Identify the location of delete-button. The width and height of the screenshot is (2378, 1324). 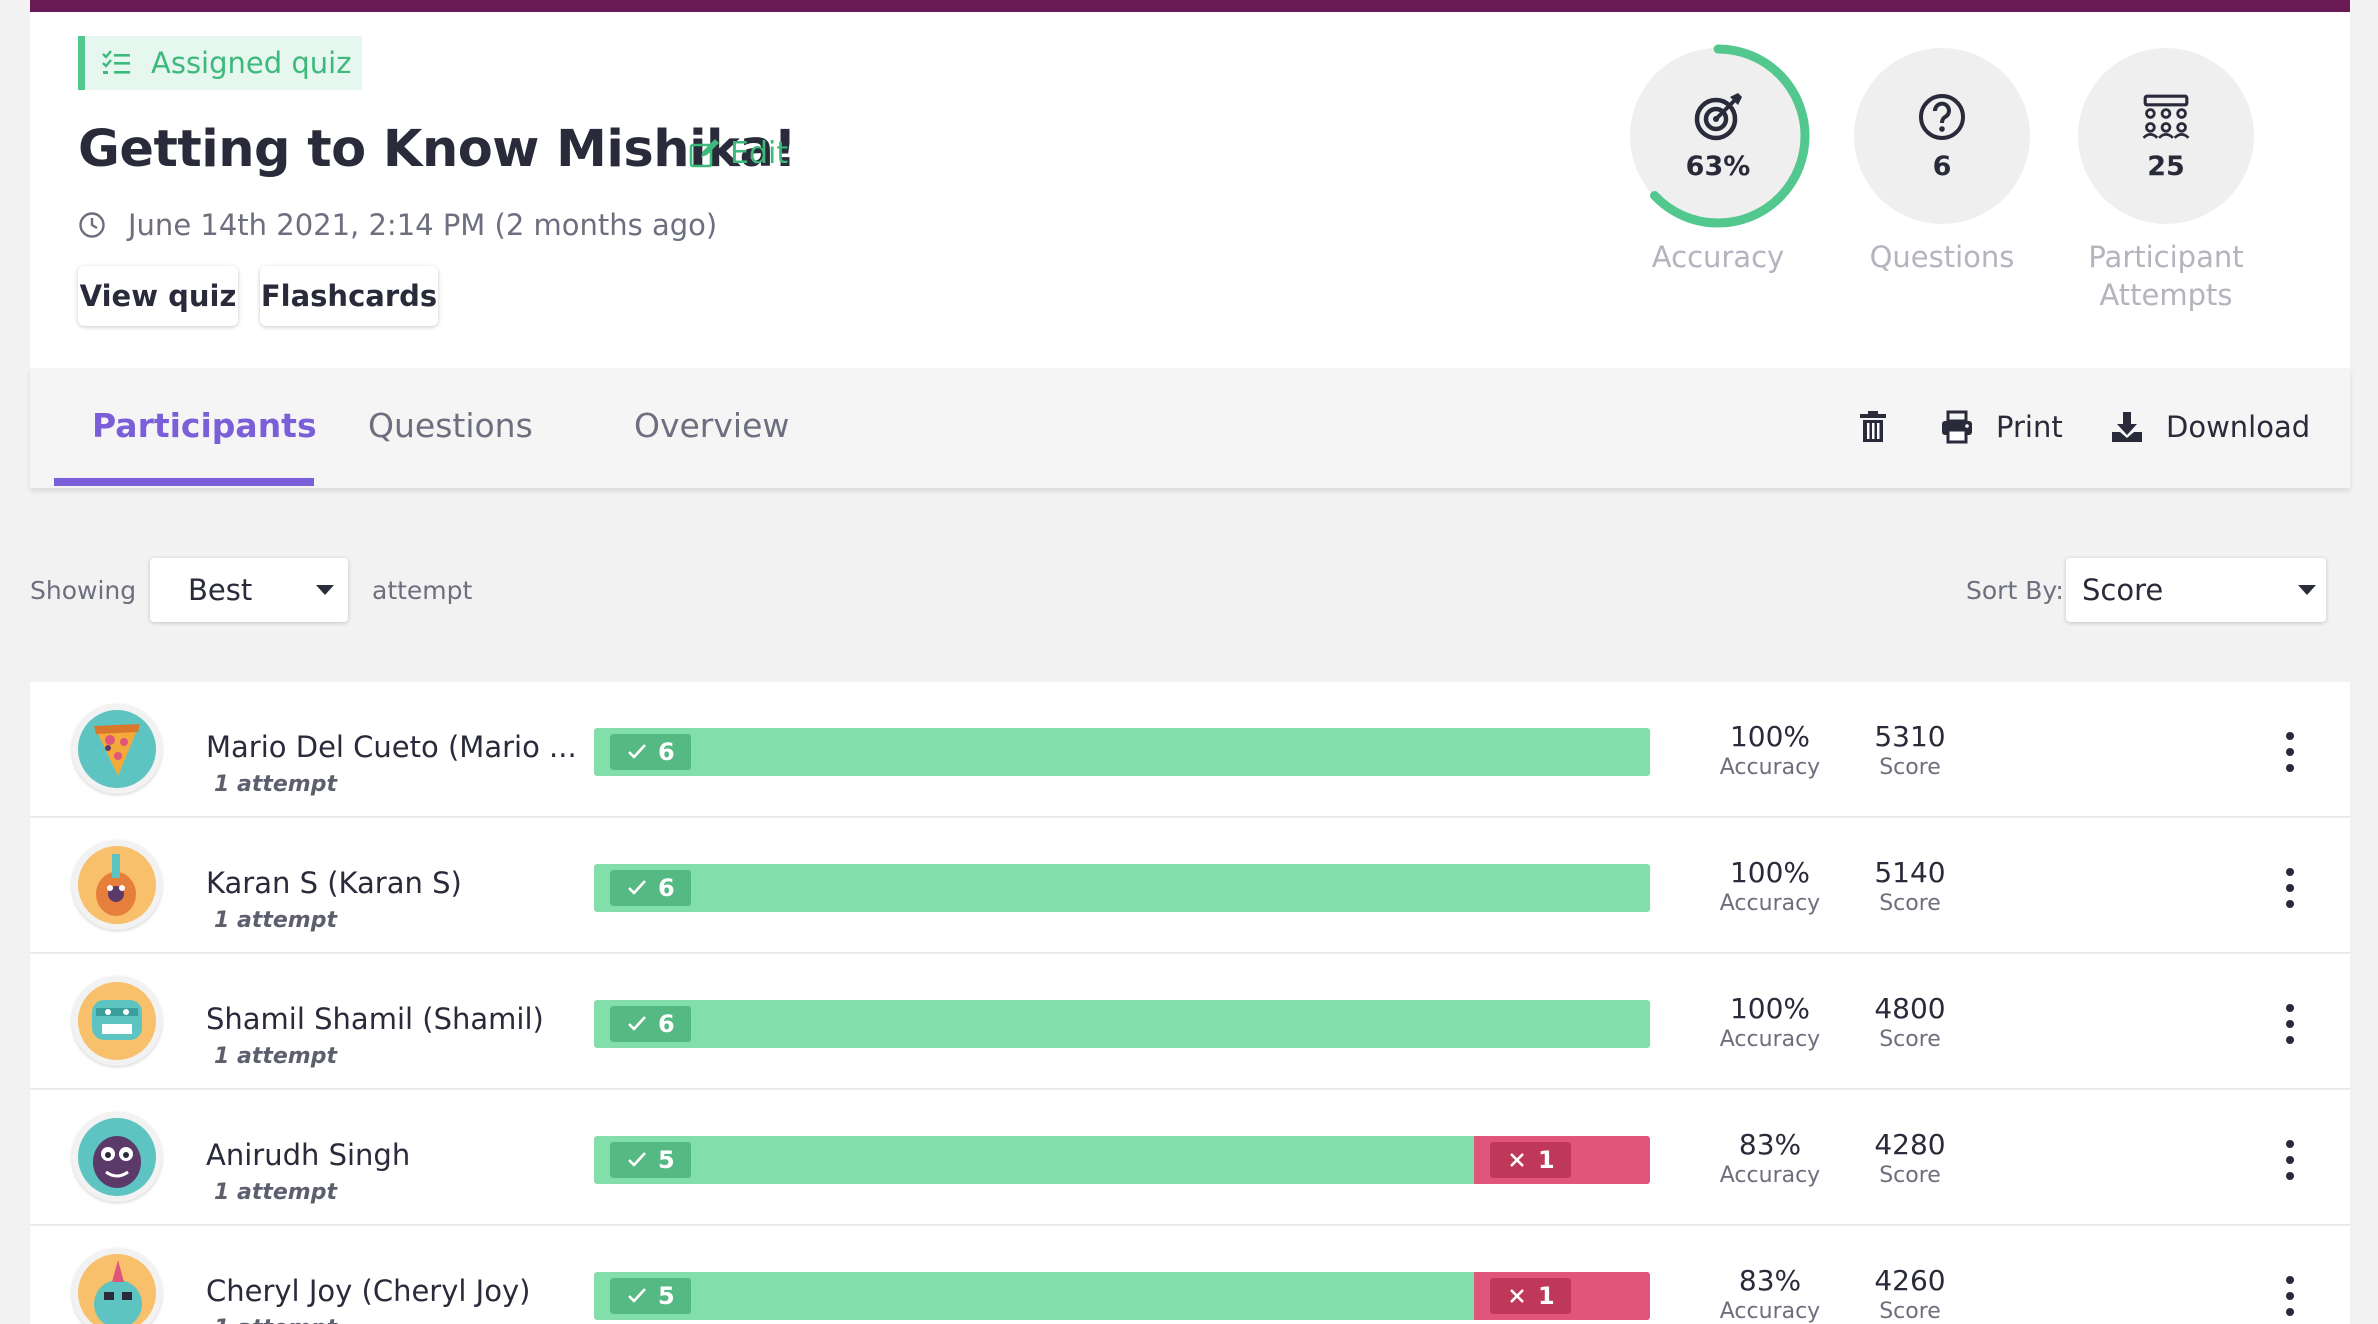
(1884, 427).